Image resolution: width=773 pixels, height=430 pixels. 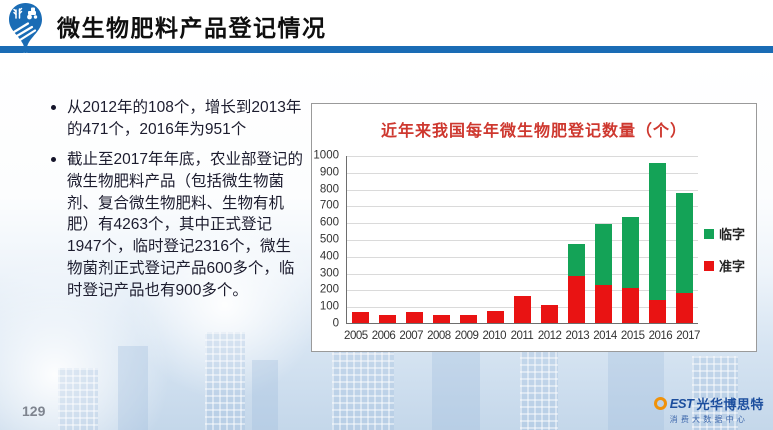 I want to click on y-tick-label: 700, so click(x=329, y=205).